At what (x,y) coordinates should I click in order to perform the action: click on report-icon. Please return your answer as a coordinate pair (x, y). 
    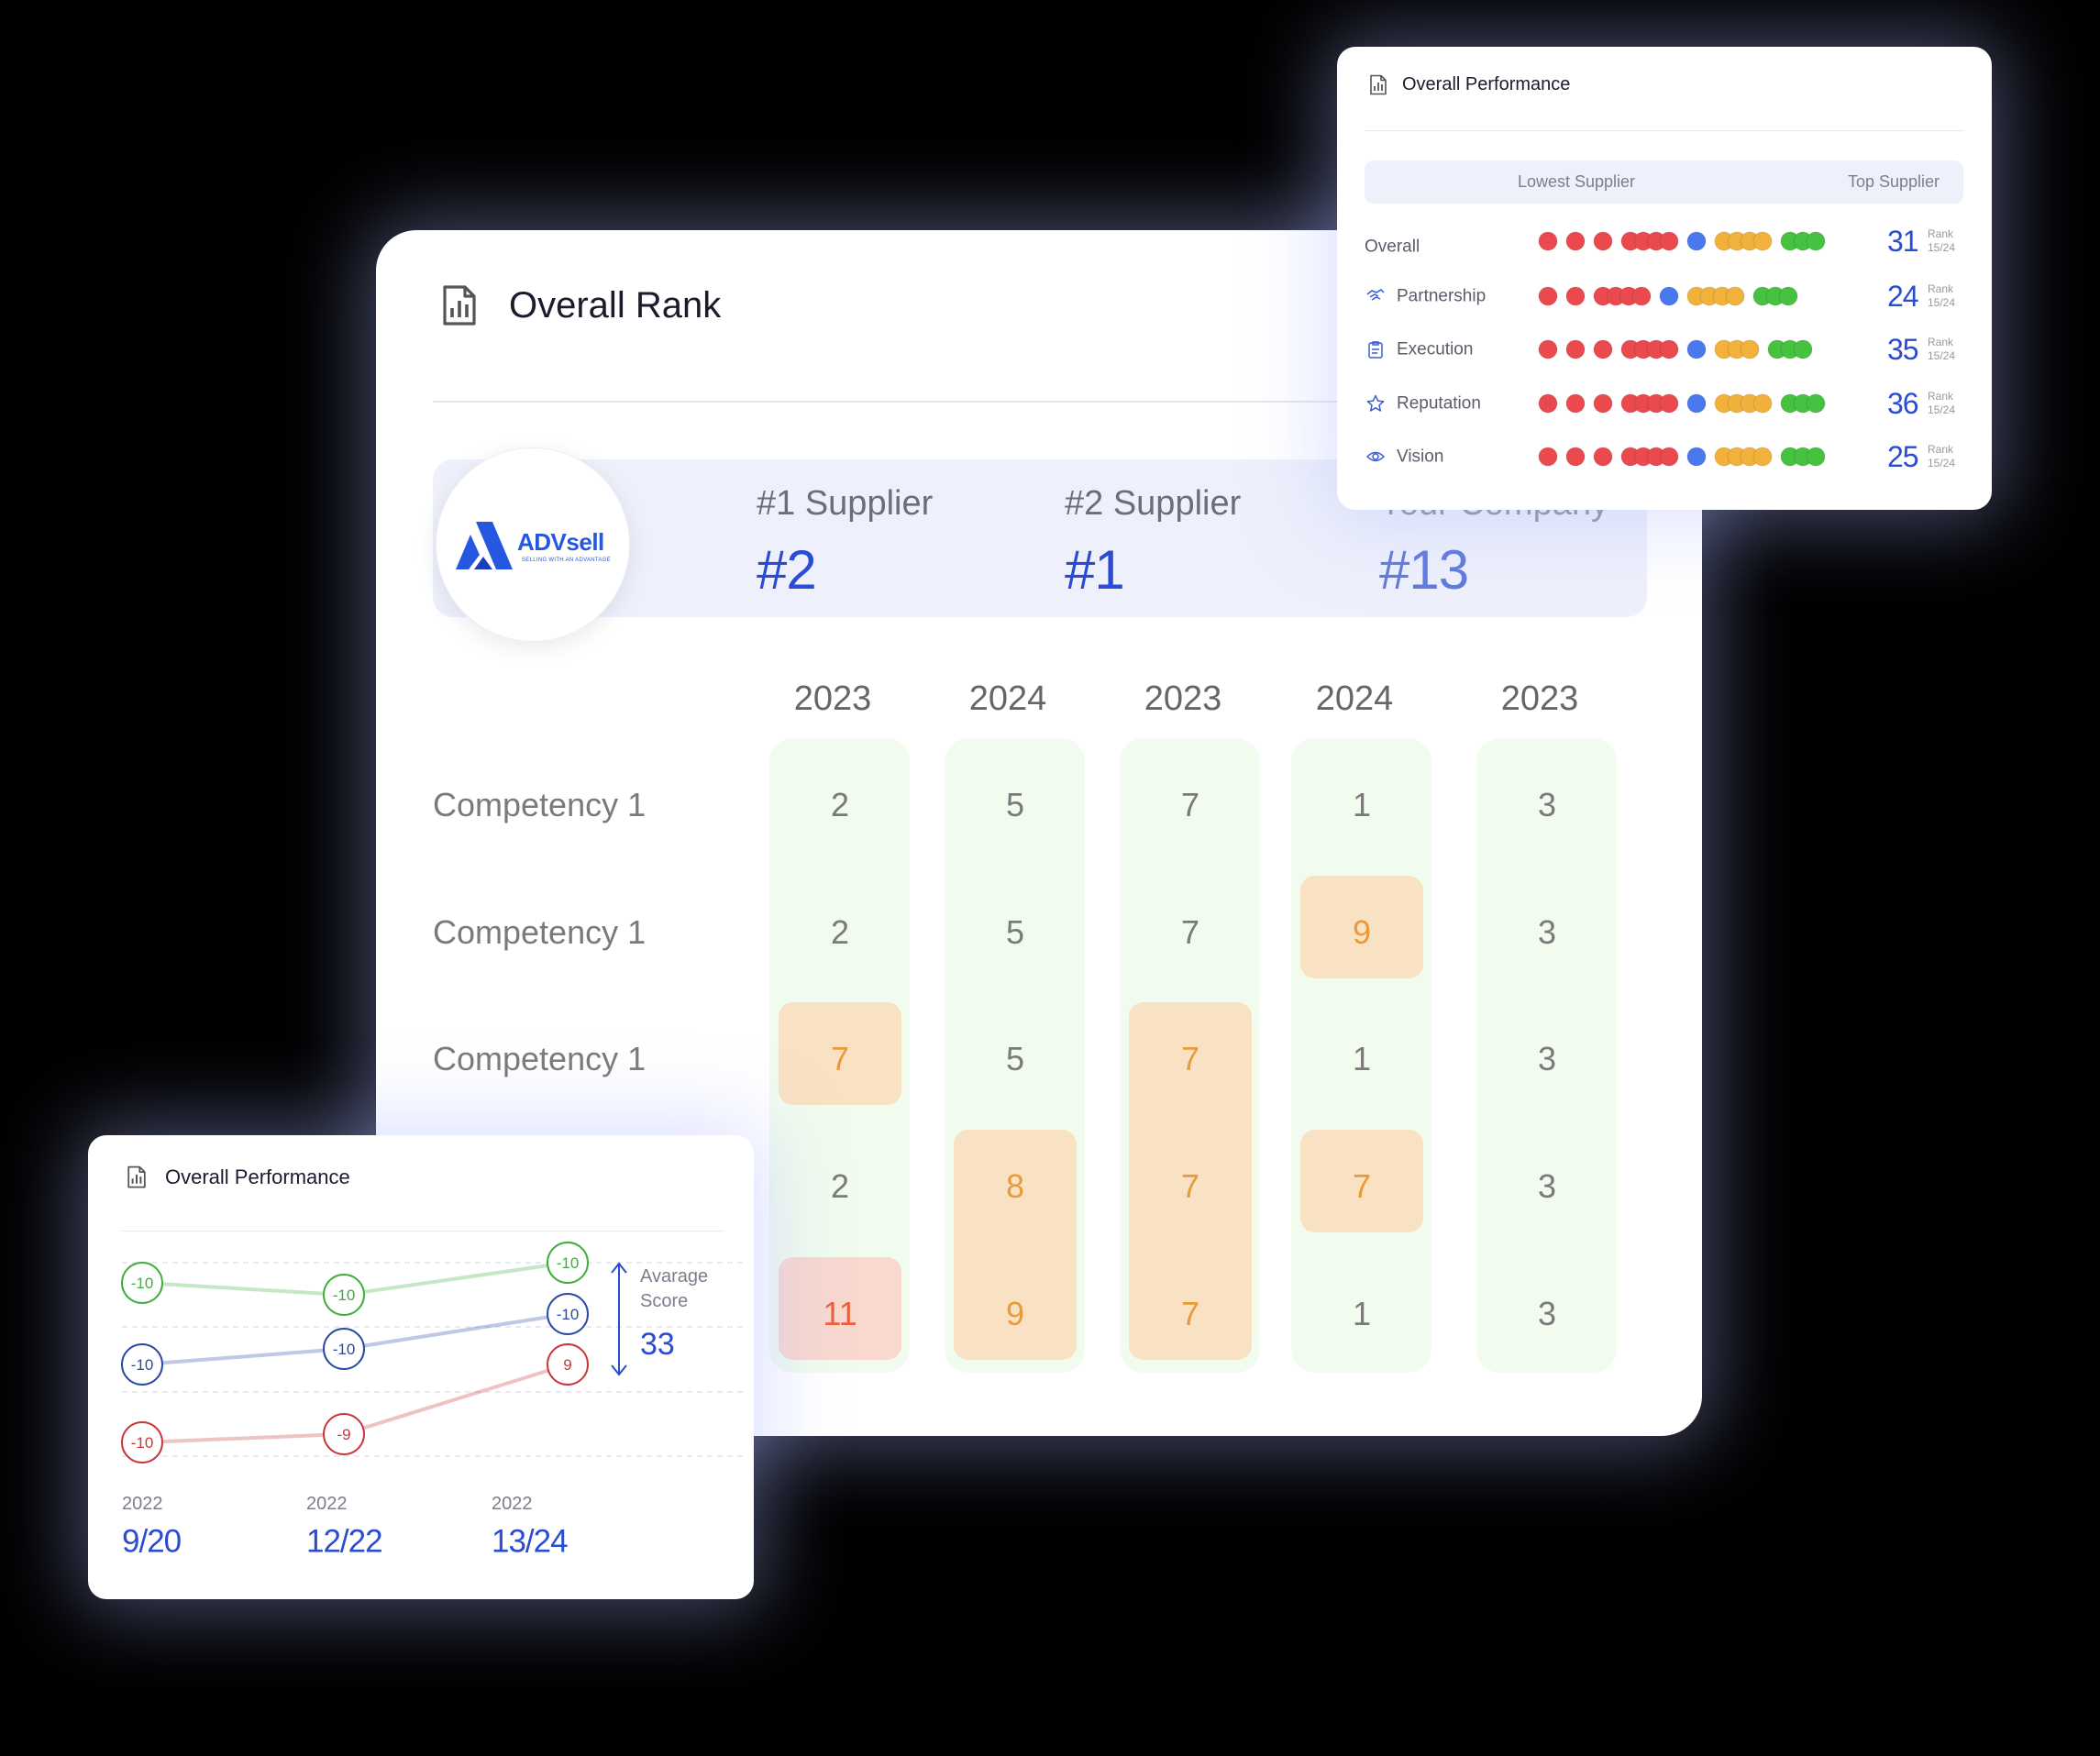
    Looking at the image, I should click on (136, 1177).